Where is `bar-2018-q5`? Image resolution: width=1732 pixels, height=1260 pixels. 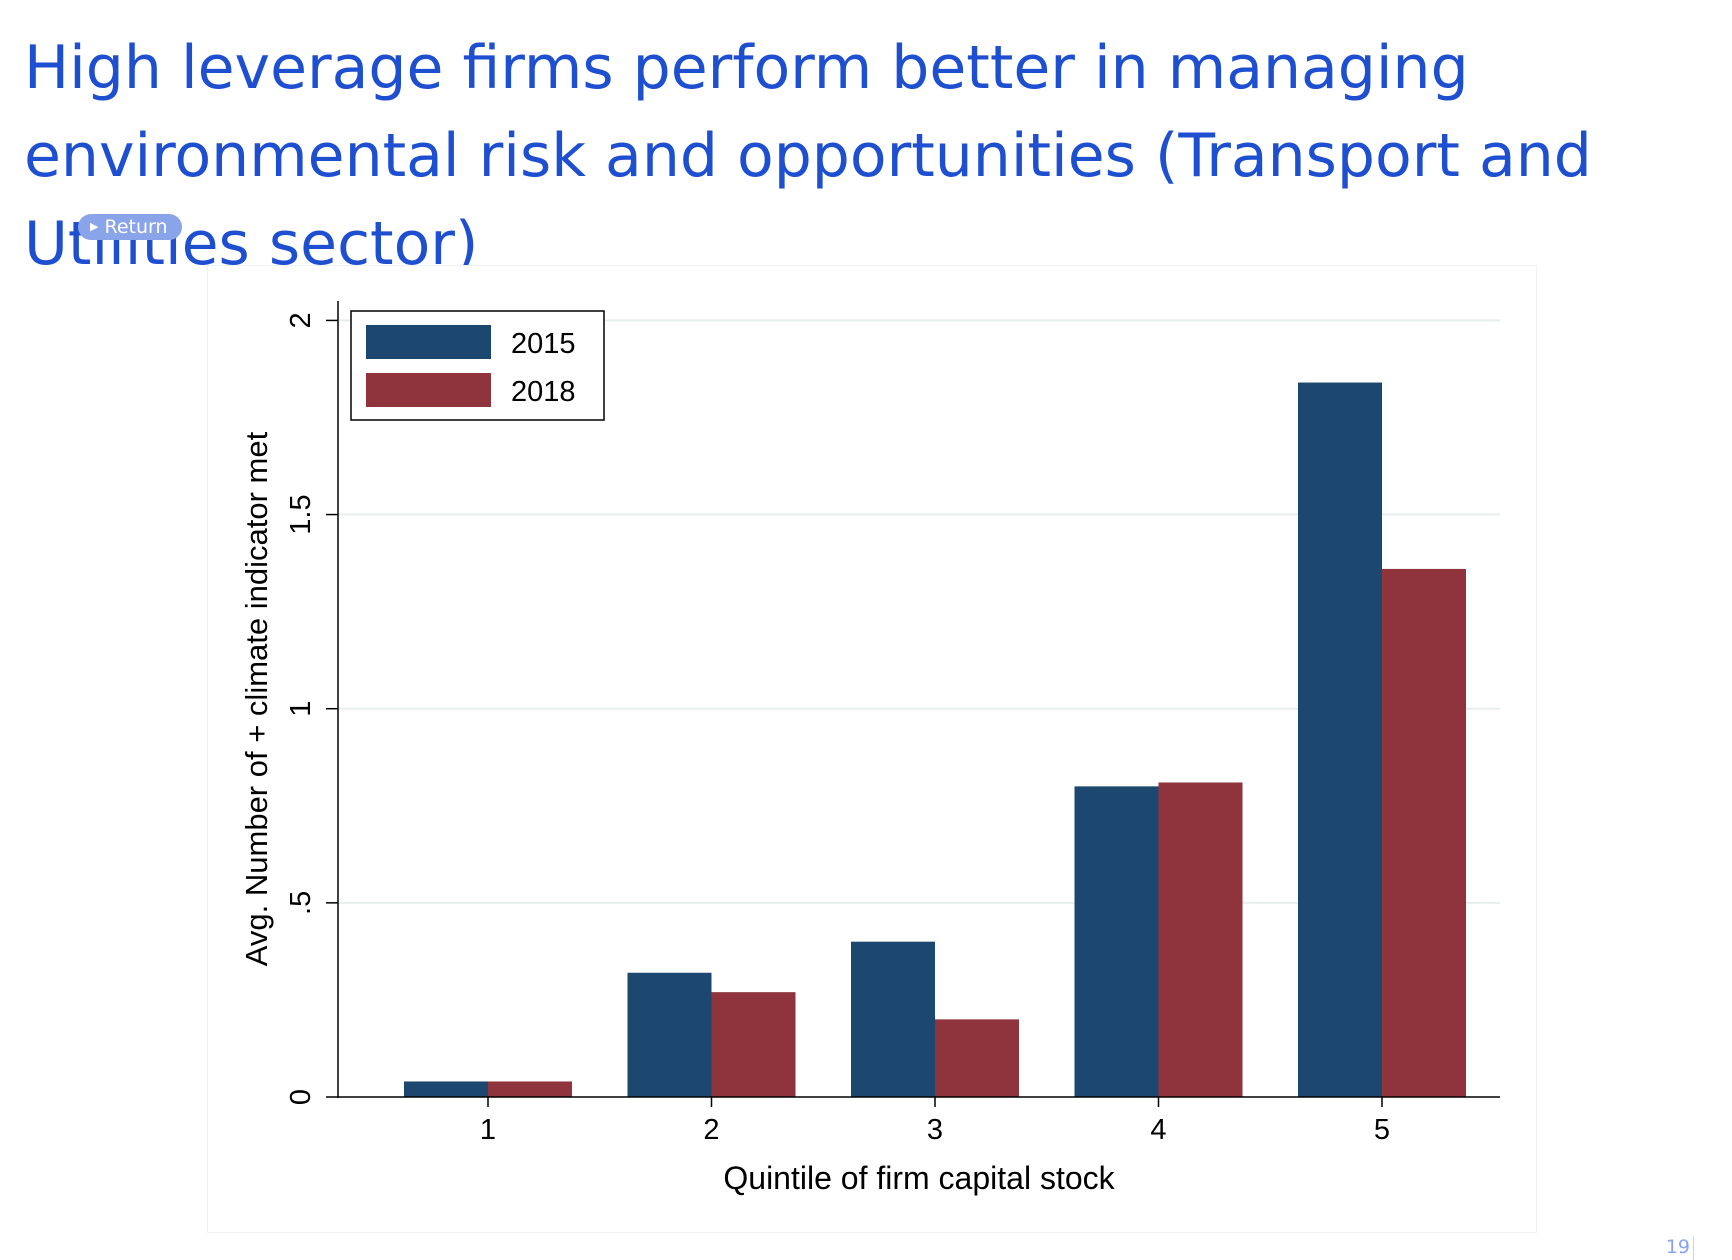
bar-2018-q5 is located at coordinates (1424, 832).